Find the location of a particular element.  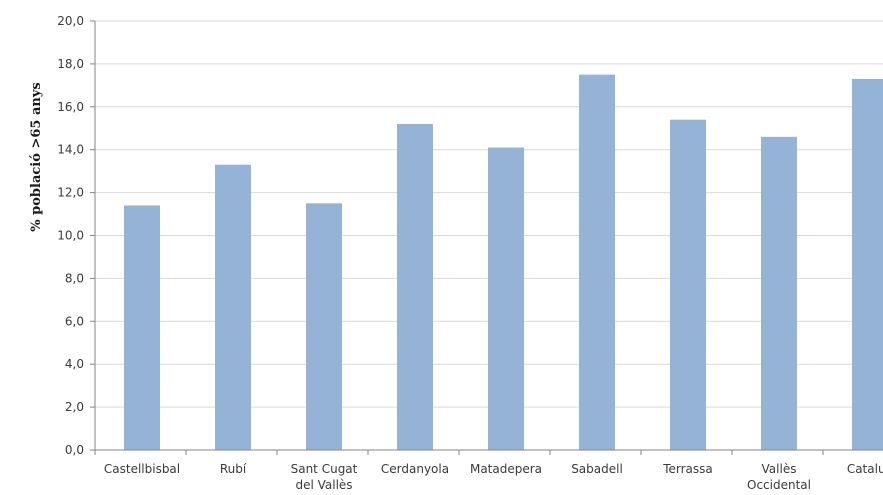

y-tick-label: 20,0 is located at coordinates (70, 21).